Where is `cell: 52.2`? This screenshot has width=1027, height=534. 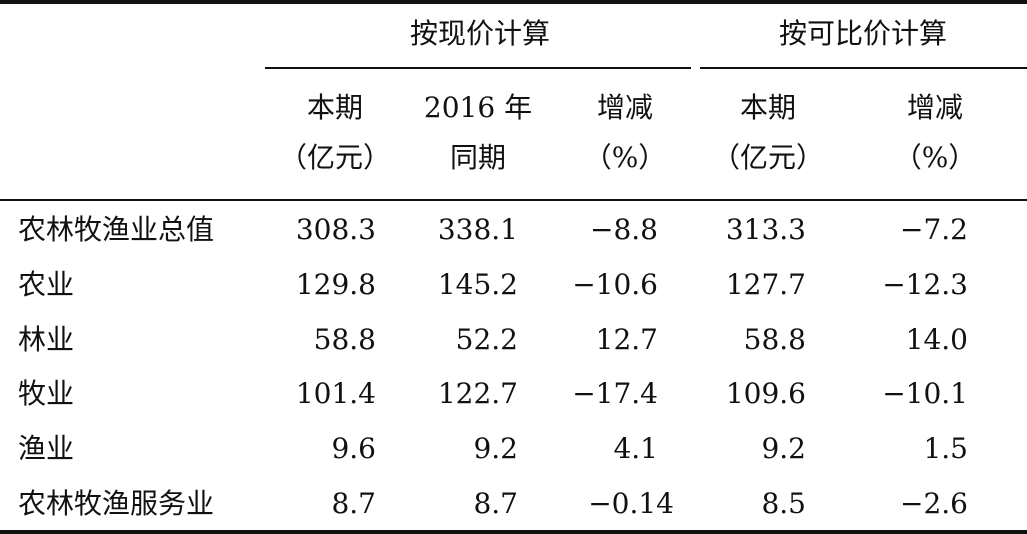 cell: 52.2 is located at coordinates (486, 339).